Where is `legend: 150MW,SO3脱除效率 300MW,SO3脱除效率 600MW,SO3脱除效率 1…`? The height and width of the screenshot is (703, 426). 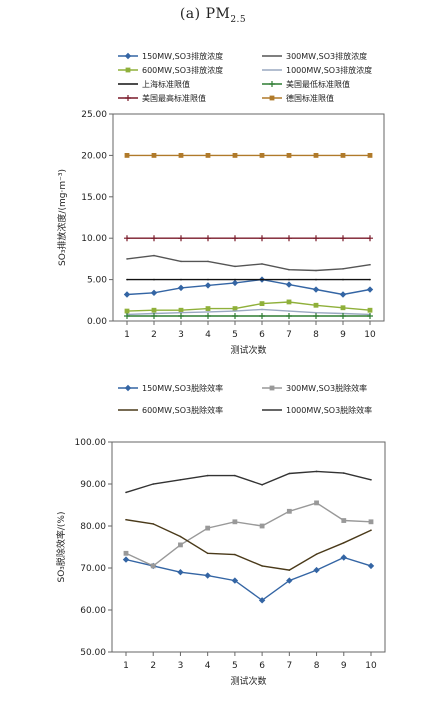 legend: 150MW,SO3脱除效率 300MW,SO3脱除效率 600MW,SO3脱除效率 1… is located at coordinates (245, 399).